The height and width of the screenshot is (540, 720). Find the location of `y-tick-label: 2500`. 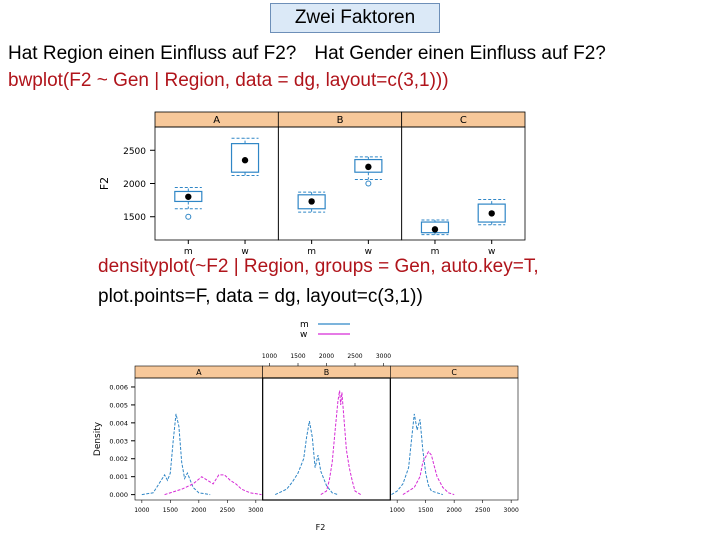

y-tick-label: 2500 is located at coordinates (134, 152).